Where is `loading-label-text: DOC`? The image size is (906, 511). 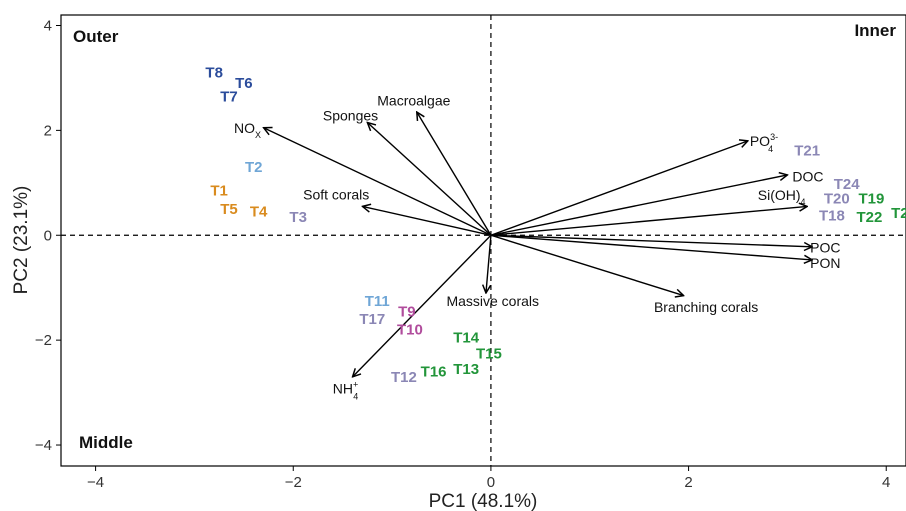 loading-label-text: DOC is located at coordinates (807, 177).